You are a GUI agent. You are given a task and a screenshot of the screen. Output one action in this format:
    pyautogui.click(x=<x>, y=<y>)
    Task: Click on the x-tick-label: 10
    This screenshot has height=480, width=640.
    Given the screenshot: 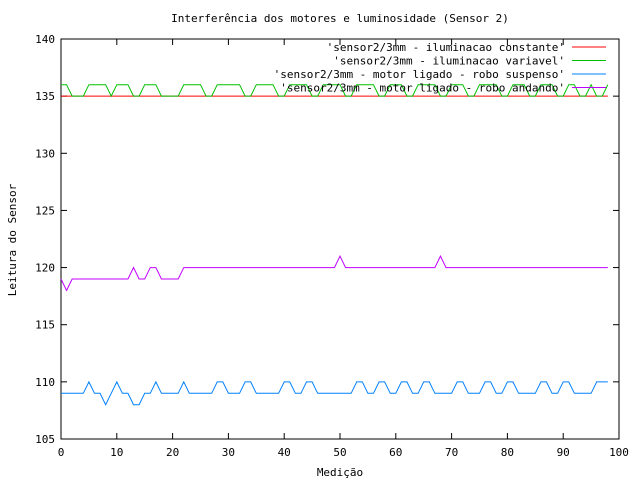 What is the action you would take?
    pyautogui.click(x=116, y=452)
    